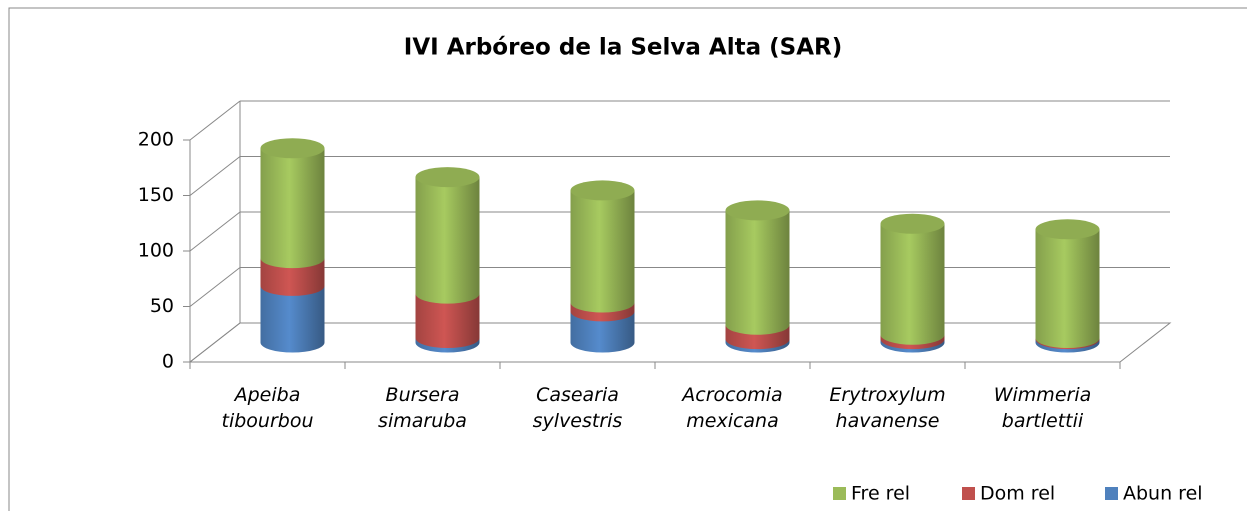 The width and height of the screenshot is (1247, 511). Describe the element at coordinates (156, 195) in the screenshot. I see `y-tick-label: 150` at that location.